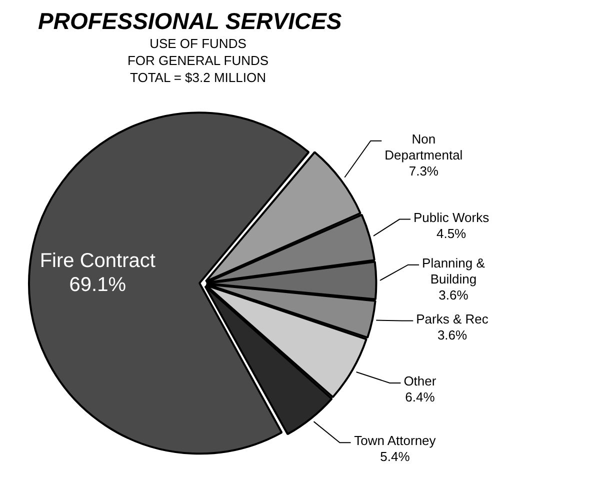  I want to click on slice-label: Planning & Building, so click(454, 270).